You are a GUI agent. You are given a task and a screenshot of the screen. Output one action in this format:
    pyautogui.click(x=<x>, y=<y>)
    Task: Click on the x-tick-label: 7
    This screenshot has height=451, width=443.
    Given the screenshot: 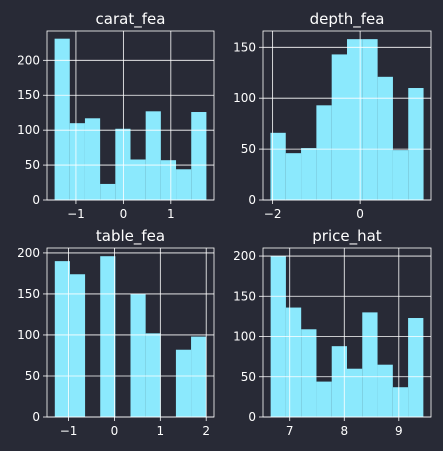 What is the action you would take?
    pyautogui.click(x=290, y=431)
    